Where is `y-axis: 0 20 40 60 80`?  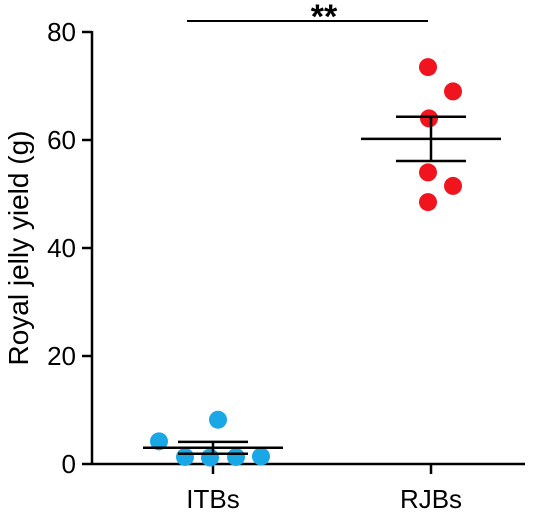 y-axis: 0 20 40 60 80 is located at coordinates (70, 248).